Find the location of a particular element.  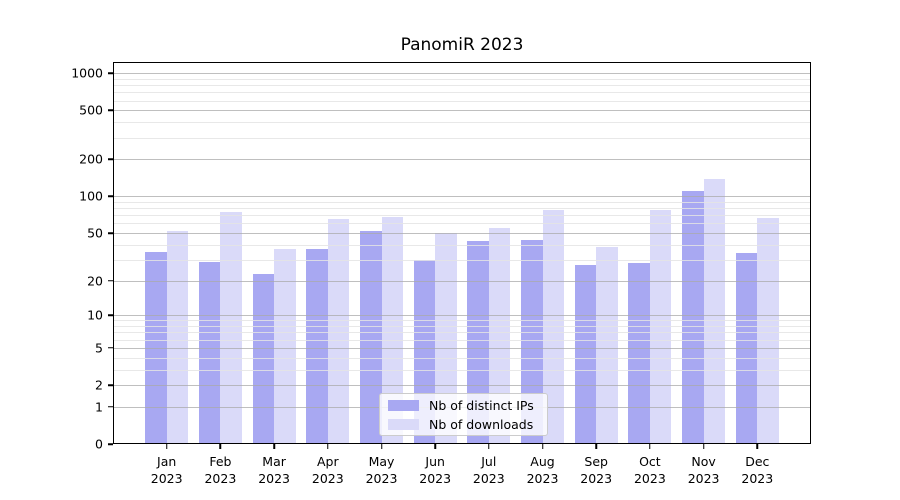

x-tick-mark-feb is located at coordinates (220, 446).